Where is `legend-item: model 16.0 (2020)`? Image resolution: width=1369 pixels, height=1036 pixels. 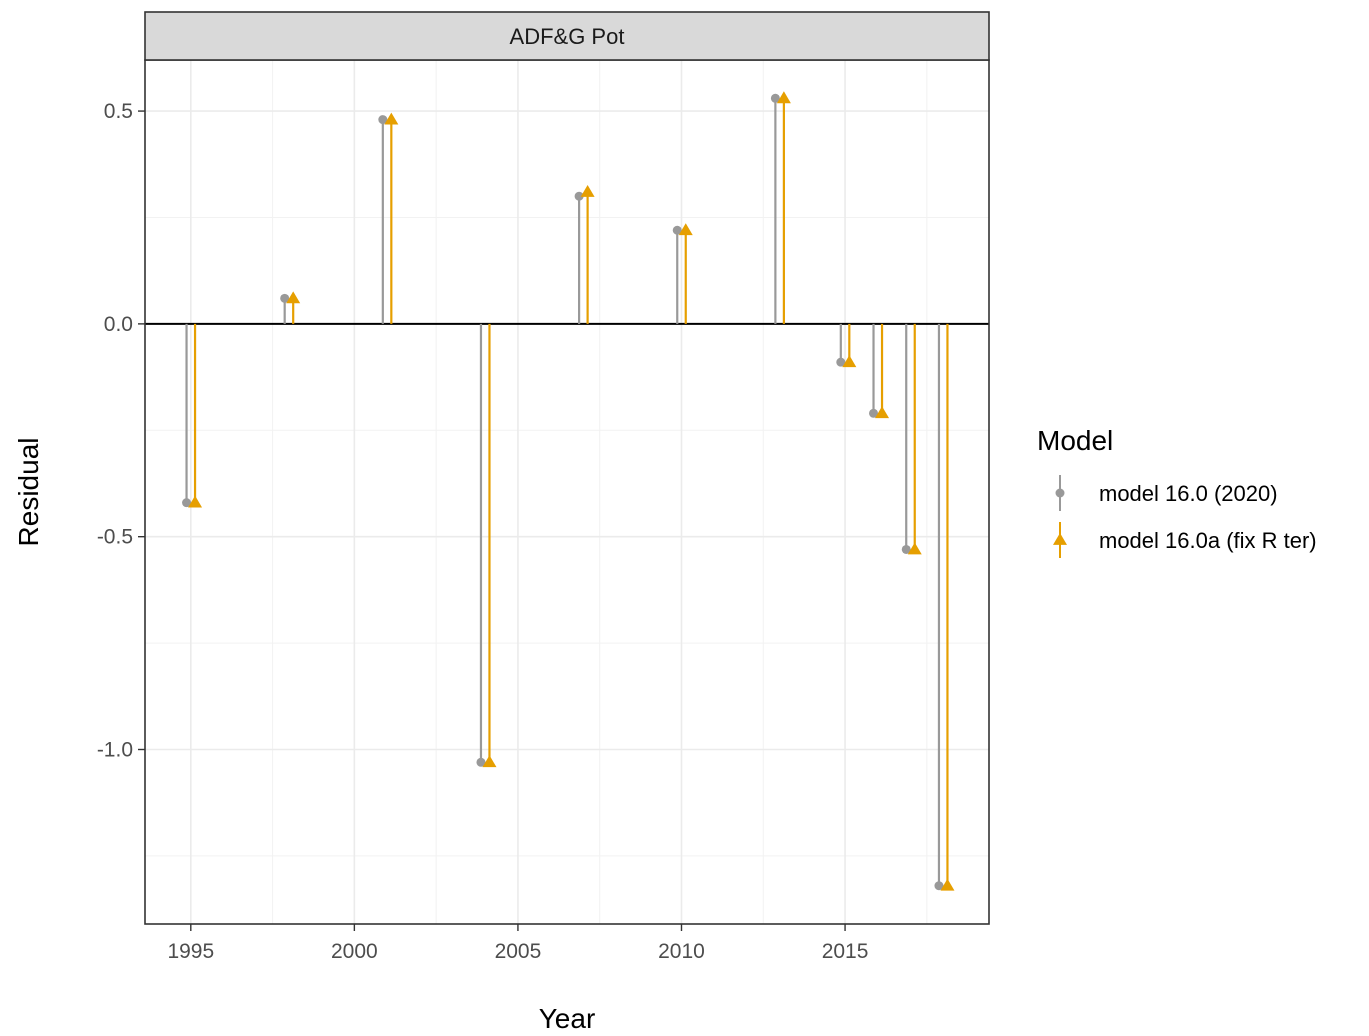
legend-item: model 16.0 (2020) is located at coordinates (1166, 493).